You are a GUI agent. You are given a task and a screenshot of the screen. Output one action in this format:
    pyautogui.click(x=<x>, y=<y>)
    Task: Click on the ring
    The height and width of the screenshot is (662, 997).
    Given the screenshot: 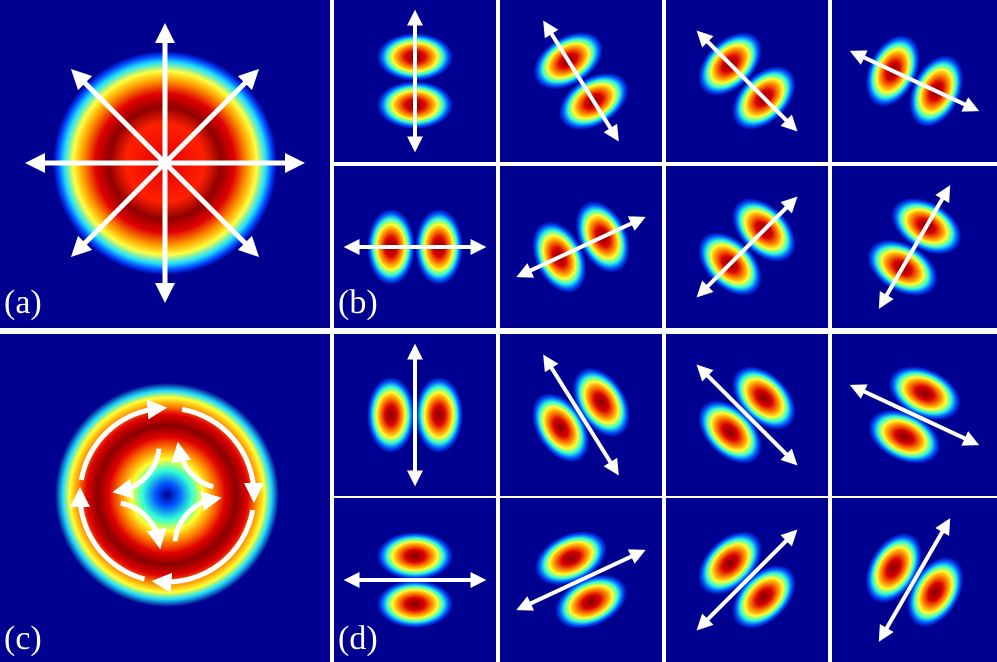 What is the action you would take?
    pyautogui.click(x=167, y=495)
    